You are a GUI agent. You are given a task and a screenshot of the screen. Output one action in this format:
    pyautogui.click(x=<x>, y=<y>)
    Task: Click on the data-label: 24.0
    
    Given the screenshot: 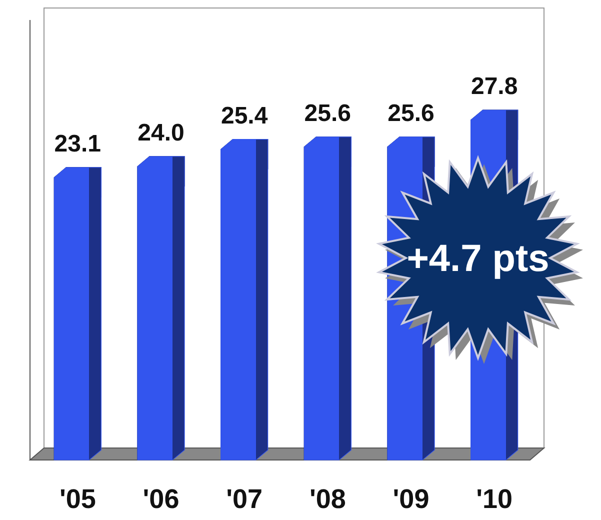 What is the action you would take?
    pyautogui.click(x=161, y=132)
    